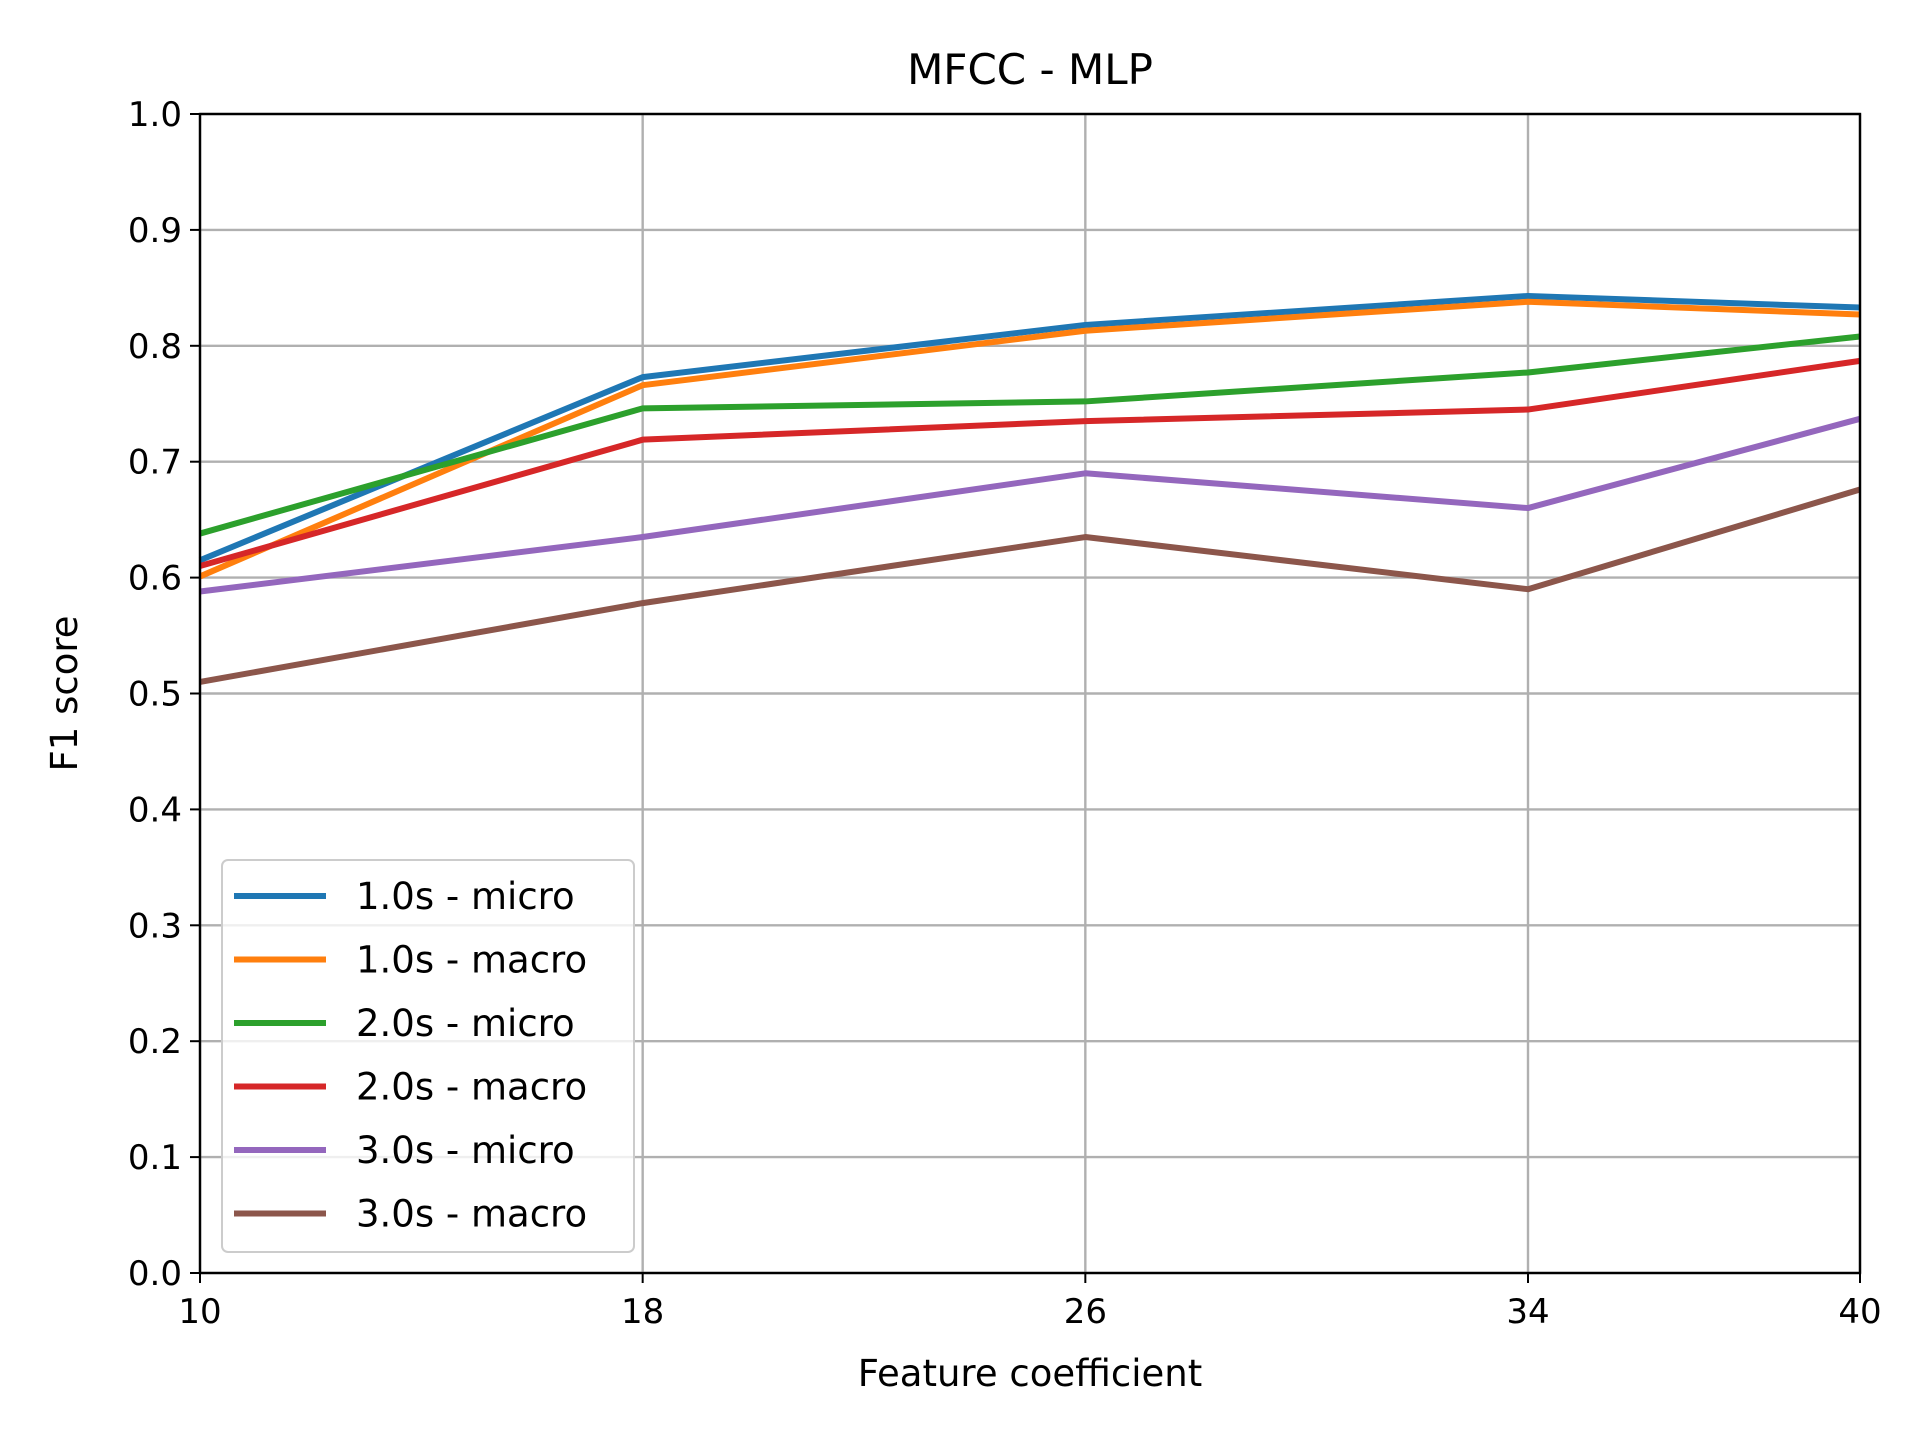  I want to click on x-tick-label: 10, so click(199, 1312).